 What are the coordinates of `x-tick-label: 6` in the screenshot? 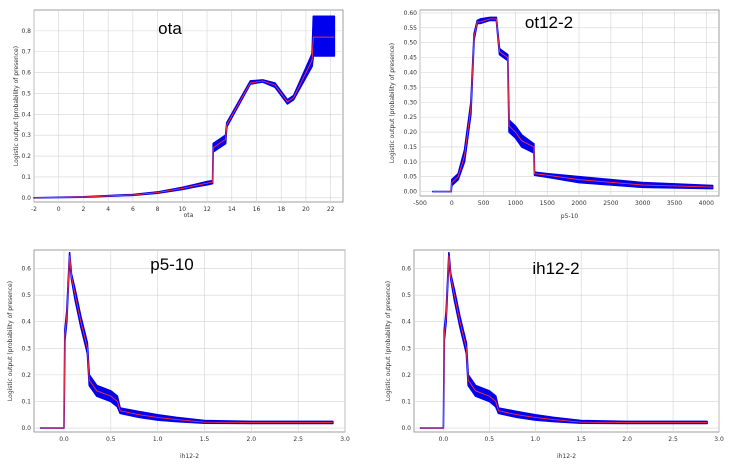 It's located at (133, 209).